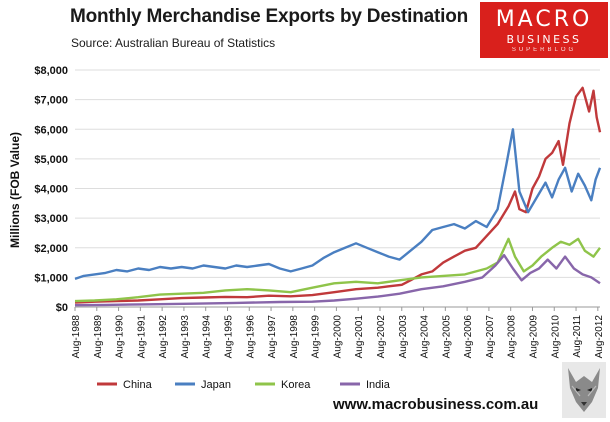 Image resolution: width=610 pixels, height=422 pixels. What do you see at coordinates (250, 337) in the screenshot?
I see `x-tick-label: Aug-1996` at bounding box center [250, 337].